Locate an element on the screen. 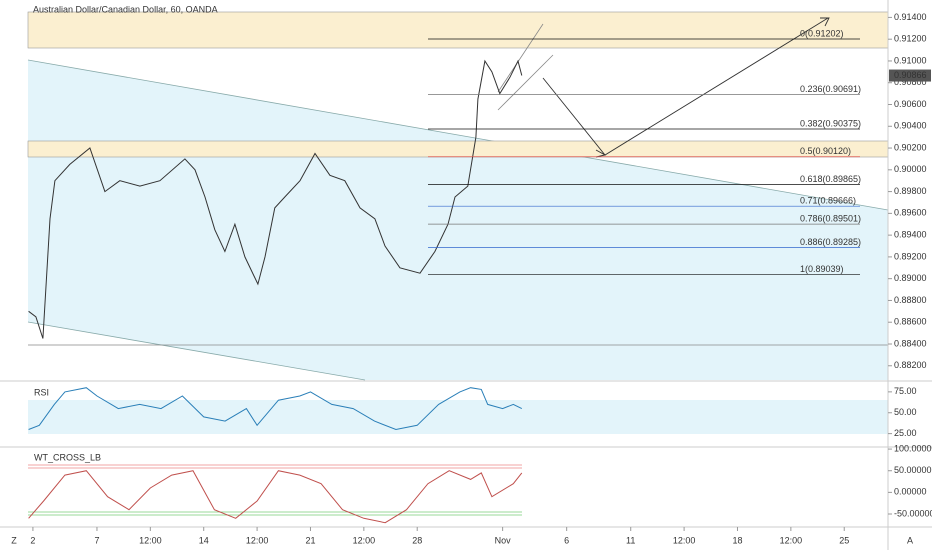  y-tick-label: 0.00000 is located at coordinates (910, 492).